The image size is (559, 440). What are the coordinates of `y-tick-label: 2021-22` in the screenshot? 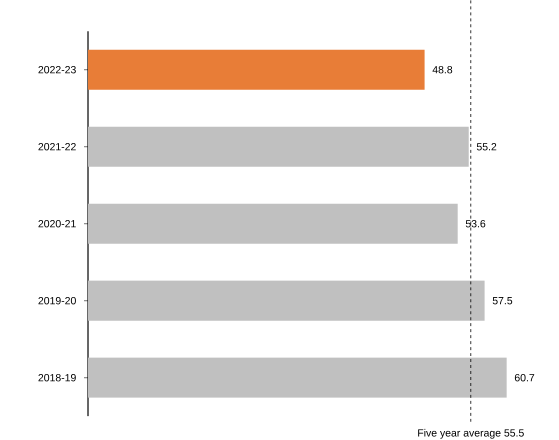 It's located at (57, 147).